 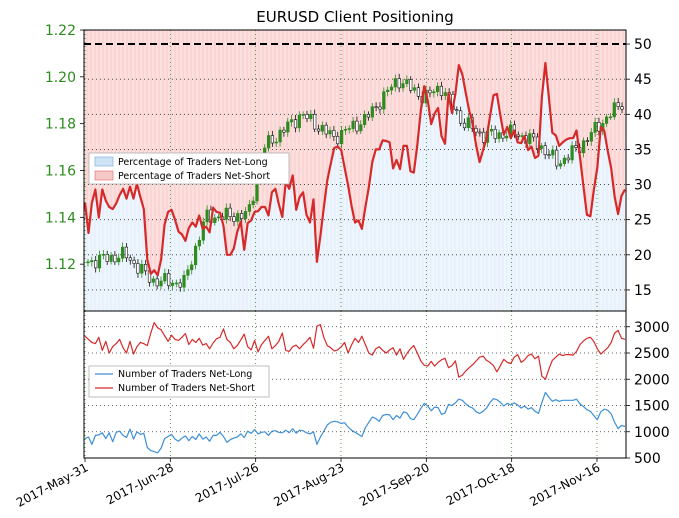 What do you see at coordinates (60, 78) in the screenshot?
I see `price-tick-label: 1.20` at bounding box center [60, 78].